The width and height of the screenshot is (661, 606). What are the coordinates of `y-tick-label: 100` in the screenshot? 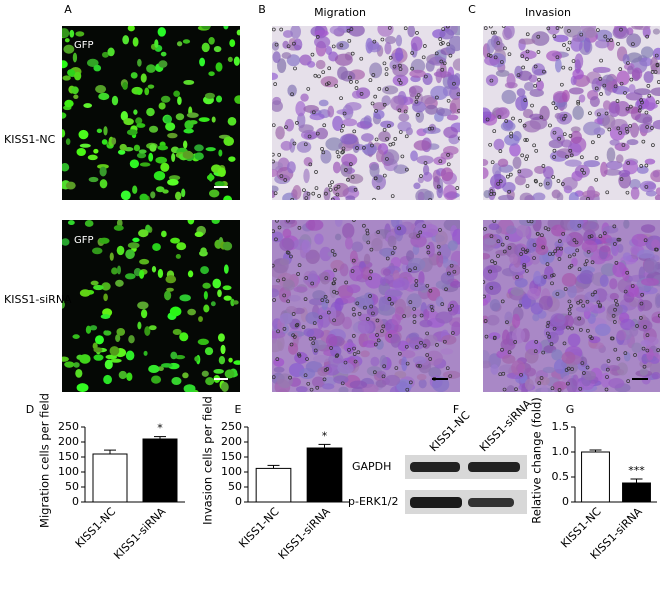 It's located at (231, 471).